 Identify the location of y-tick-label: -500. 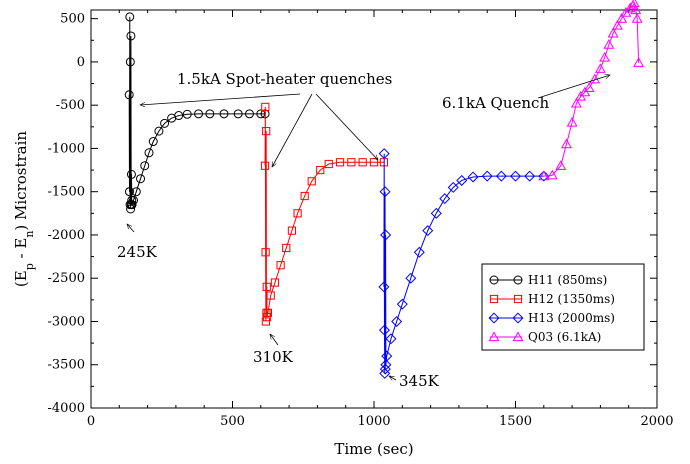
(70, 105).